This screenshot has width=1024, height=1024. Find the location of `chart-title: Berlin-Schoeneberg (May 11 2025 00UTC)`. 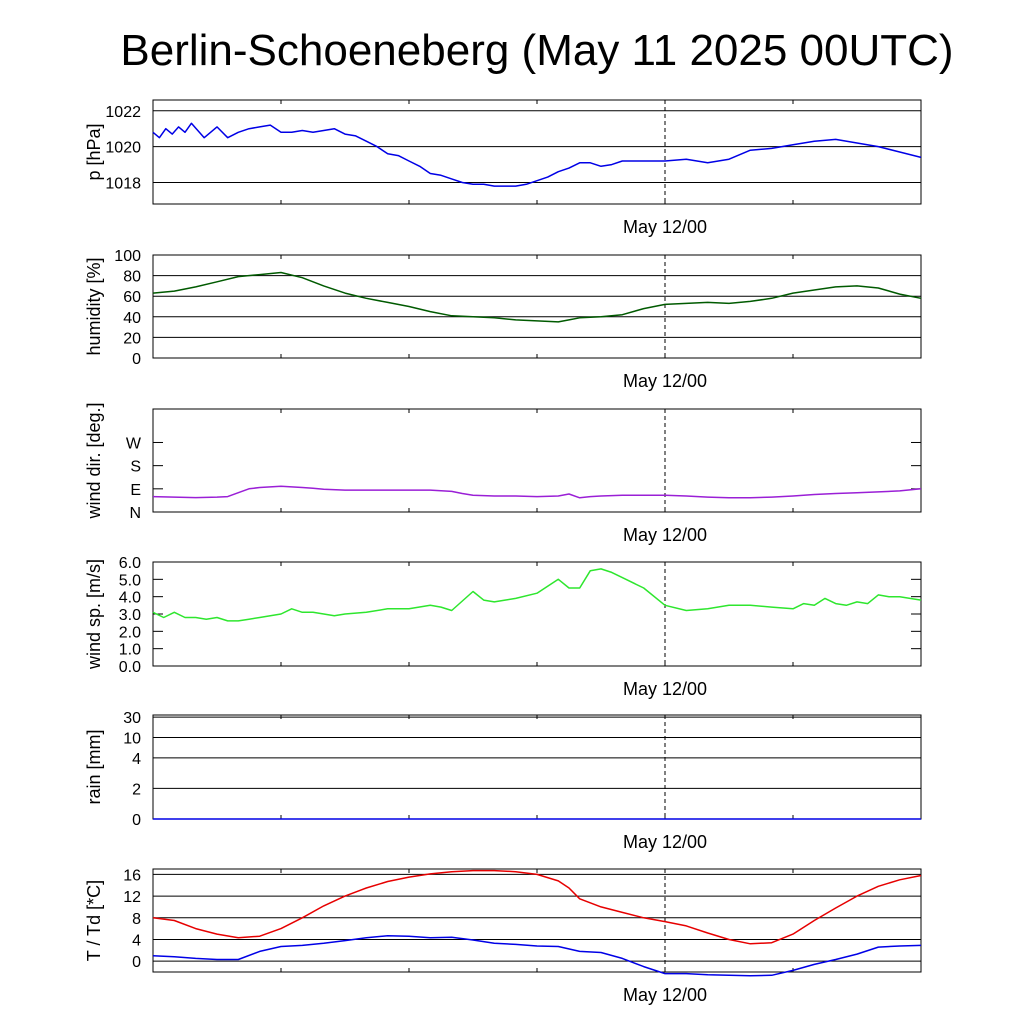

chart-title: Berlin-Schoeneberg (May 11 2025 00UTC) is located at coordinates (537, 50).